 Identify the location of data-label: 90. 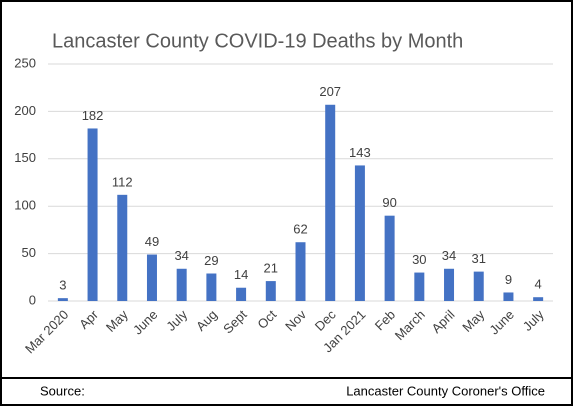
(389, 202).